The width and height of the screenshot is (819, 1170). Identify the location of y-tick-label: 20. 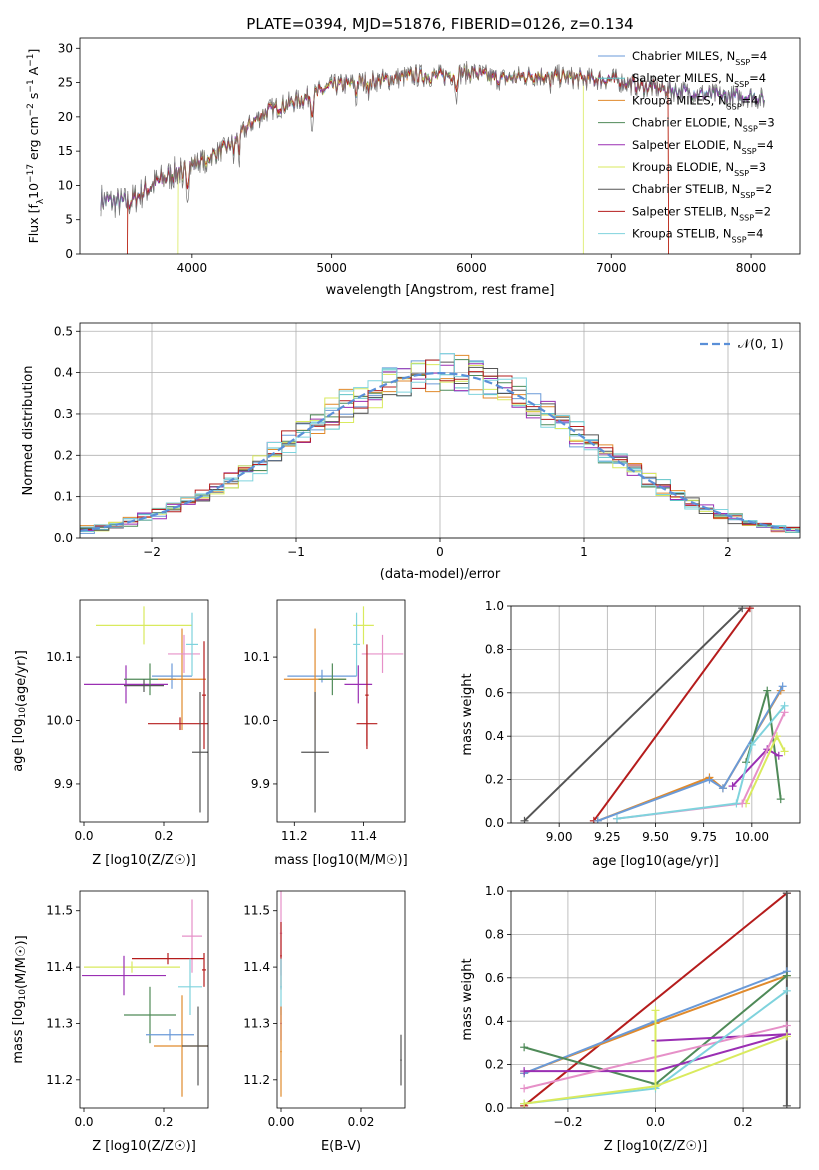
(65, 117).